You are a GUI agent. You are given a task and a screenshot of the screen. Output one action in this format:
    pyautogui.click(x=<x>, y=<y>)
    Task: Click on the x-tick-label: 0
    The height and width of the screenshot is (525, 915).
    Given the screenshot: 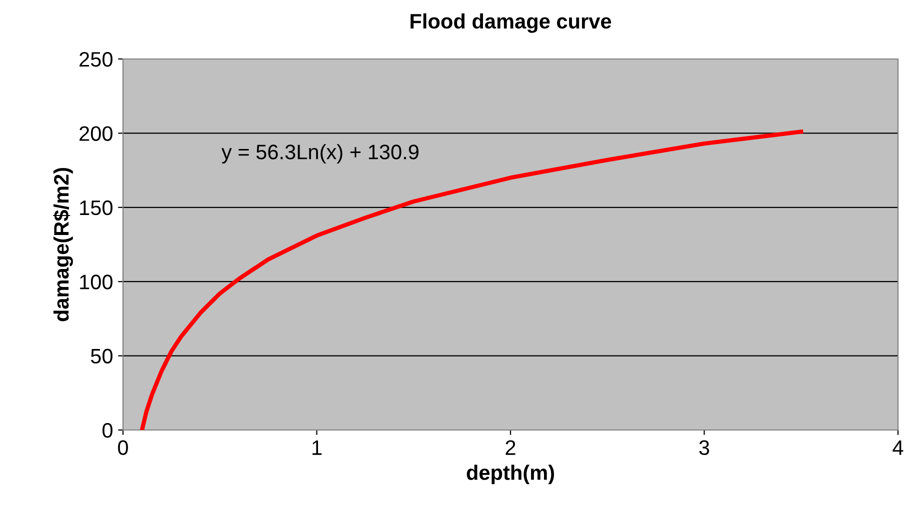 What is the action you would take?
    pyautogui.click(x=123, y=448)
    